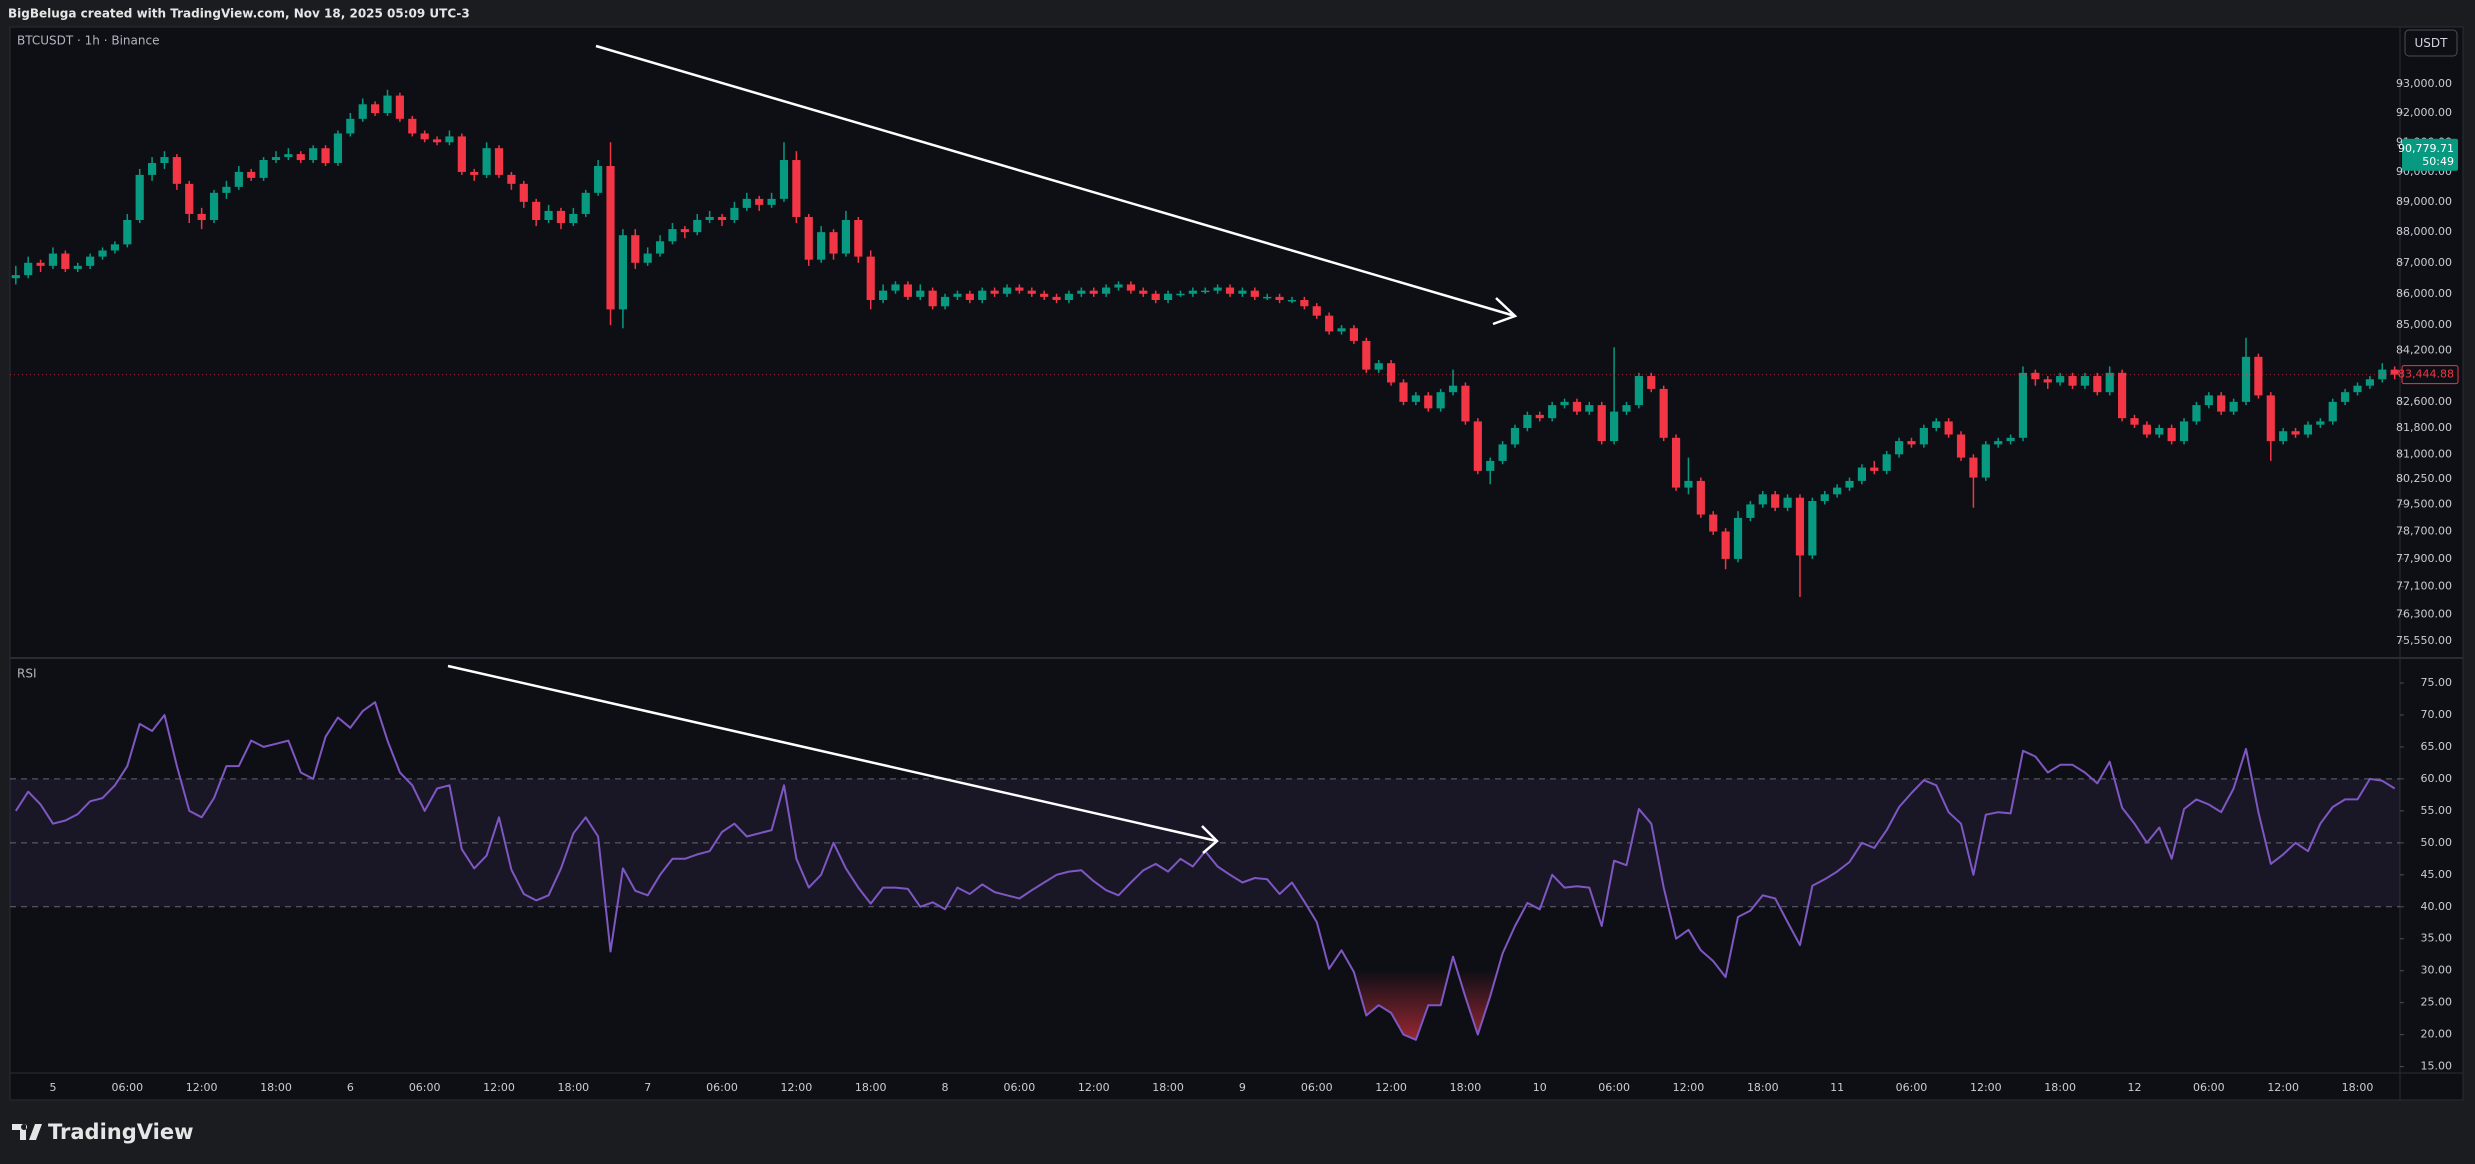  What do you see at coordinates (647, 1087) in the screenshot?
I see `x-tick-label: 7` at bounding box center [647, 1087].